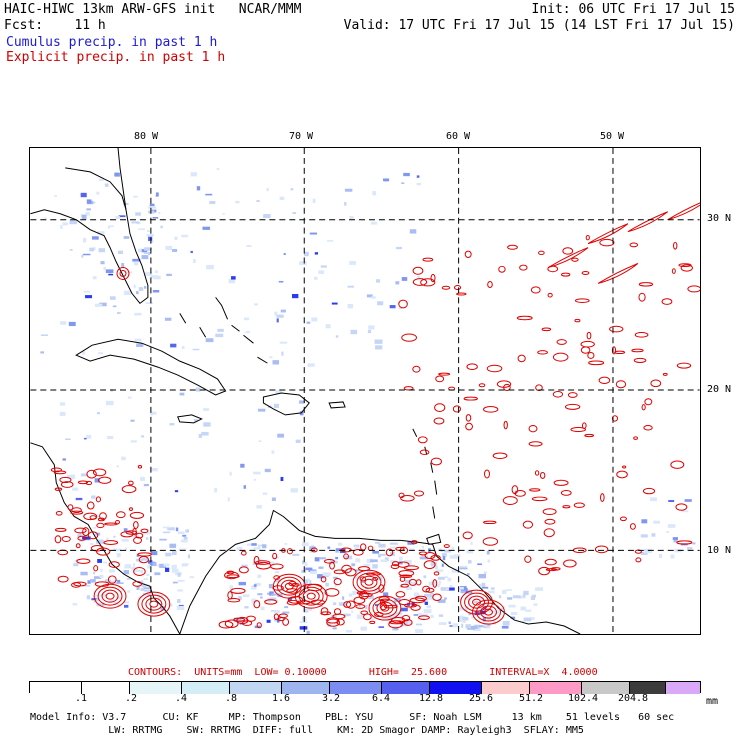 The height and width of the screenshot is (740, 740). I want to click on cumulus-label: Cumulus precip. in past 1 h, so click(112, 42).